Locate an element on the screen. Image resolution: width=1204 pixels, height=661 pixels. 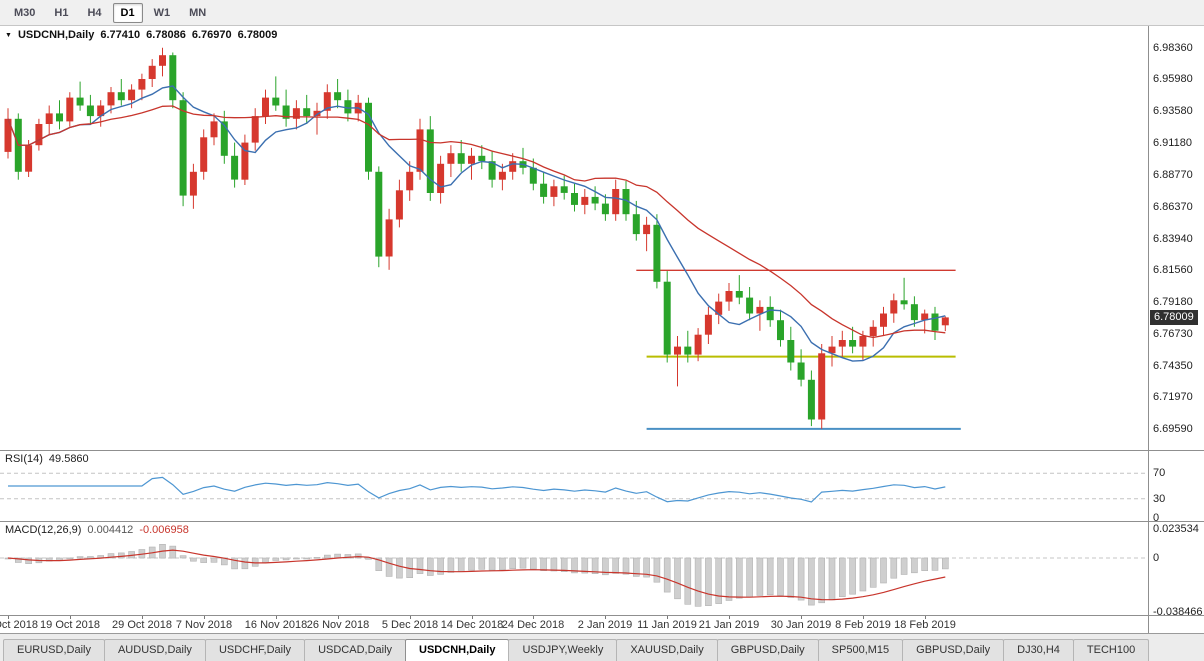
price-axis-label: 6.83940 is located at coordinates (1173, 239).